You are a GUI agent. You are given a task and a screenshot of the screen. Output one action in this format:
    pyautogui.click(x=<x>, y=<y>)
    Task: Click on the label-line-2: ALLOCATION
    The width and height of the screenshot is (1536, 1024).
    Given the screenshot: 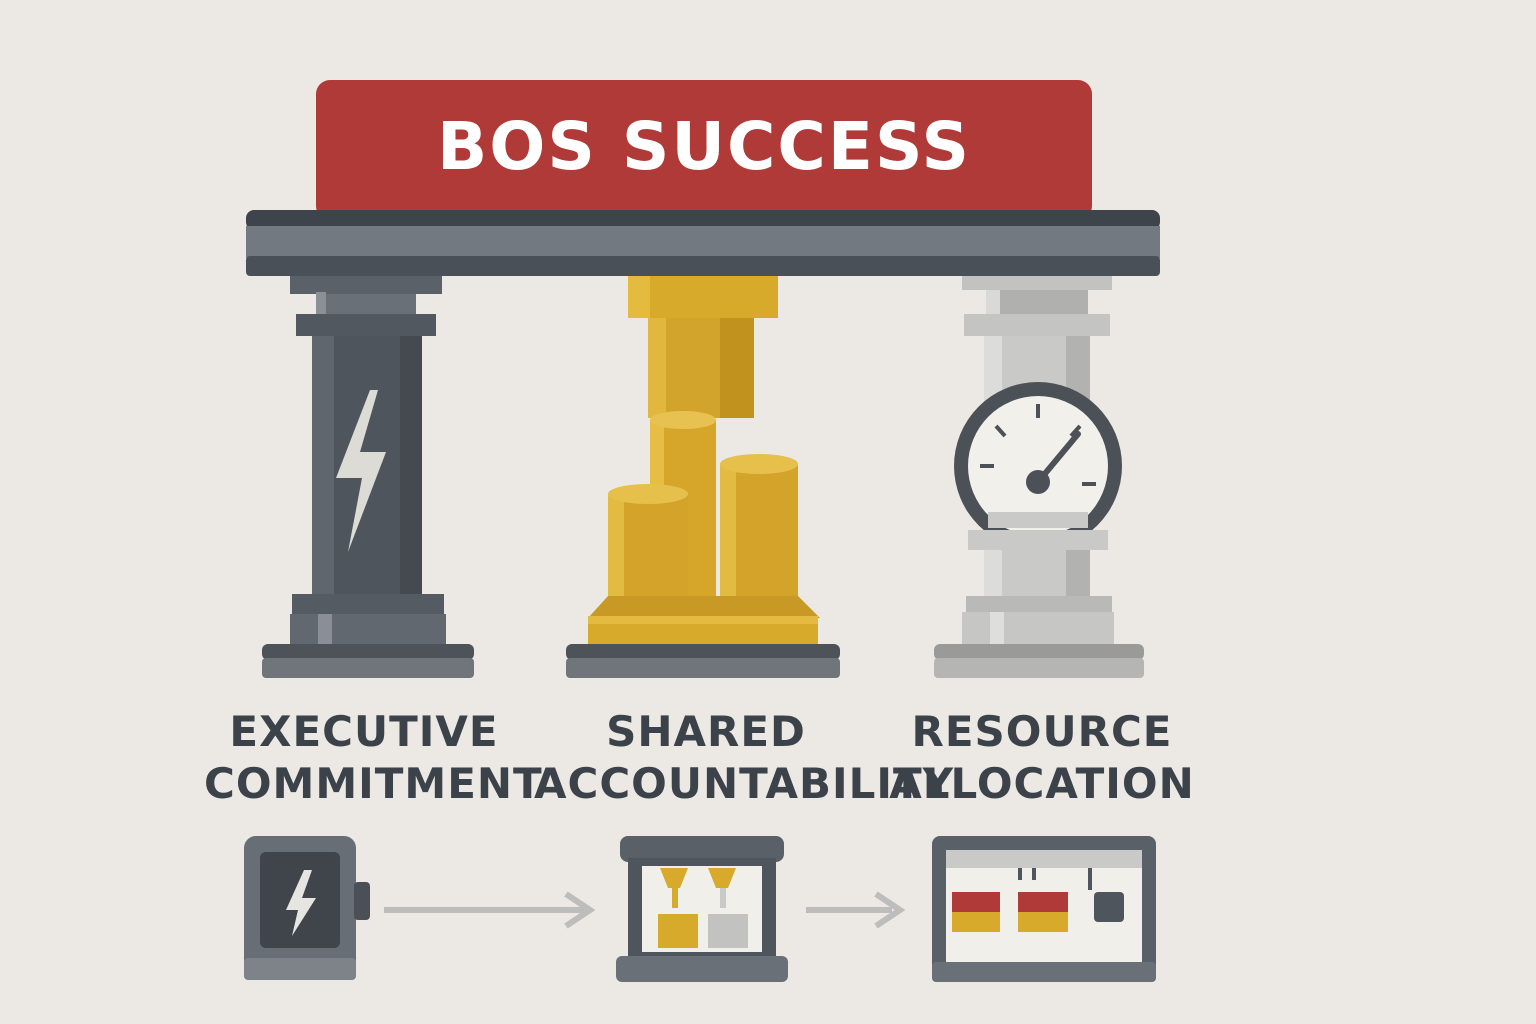 What is the action you would take?
    pyautogui.click(x=1042, y=783)
    